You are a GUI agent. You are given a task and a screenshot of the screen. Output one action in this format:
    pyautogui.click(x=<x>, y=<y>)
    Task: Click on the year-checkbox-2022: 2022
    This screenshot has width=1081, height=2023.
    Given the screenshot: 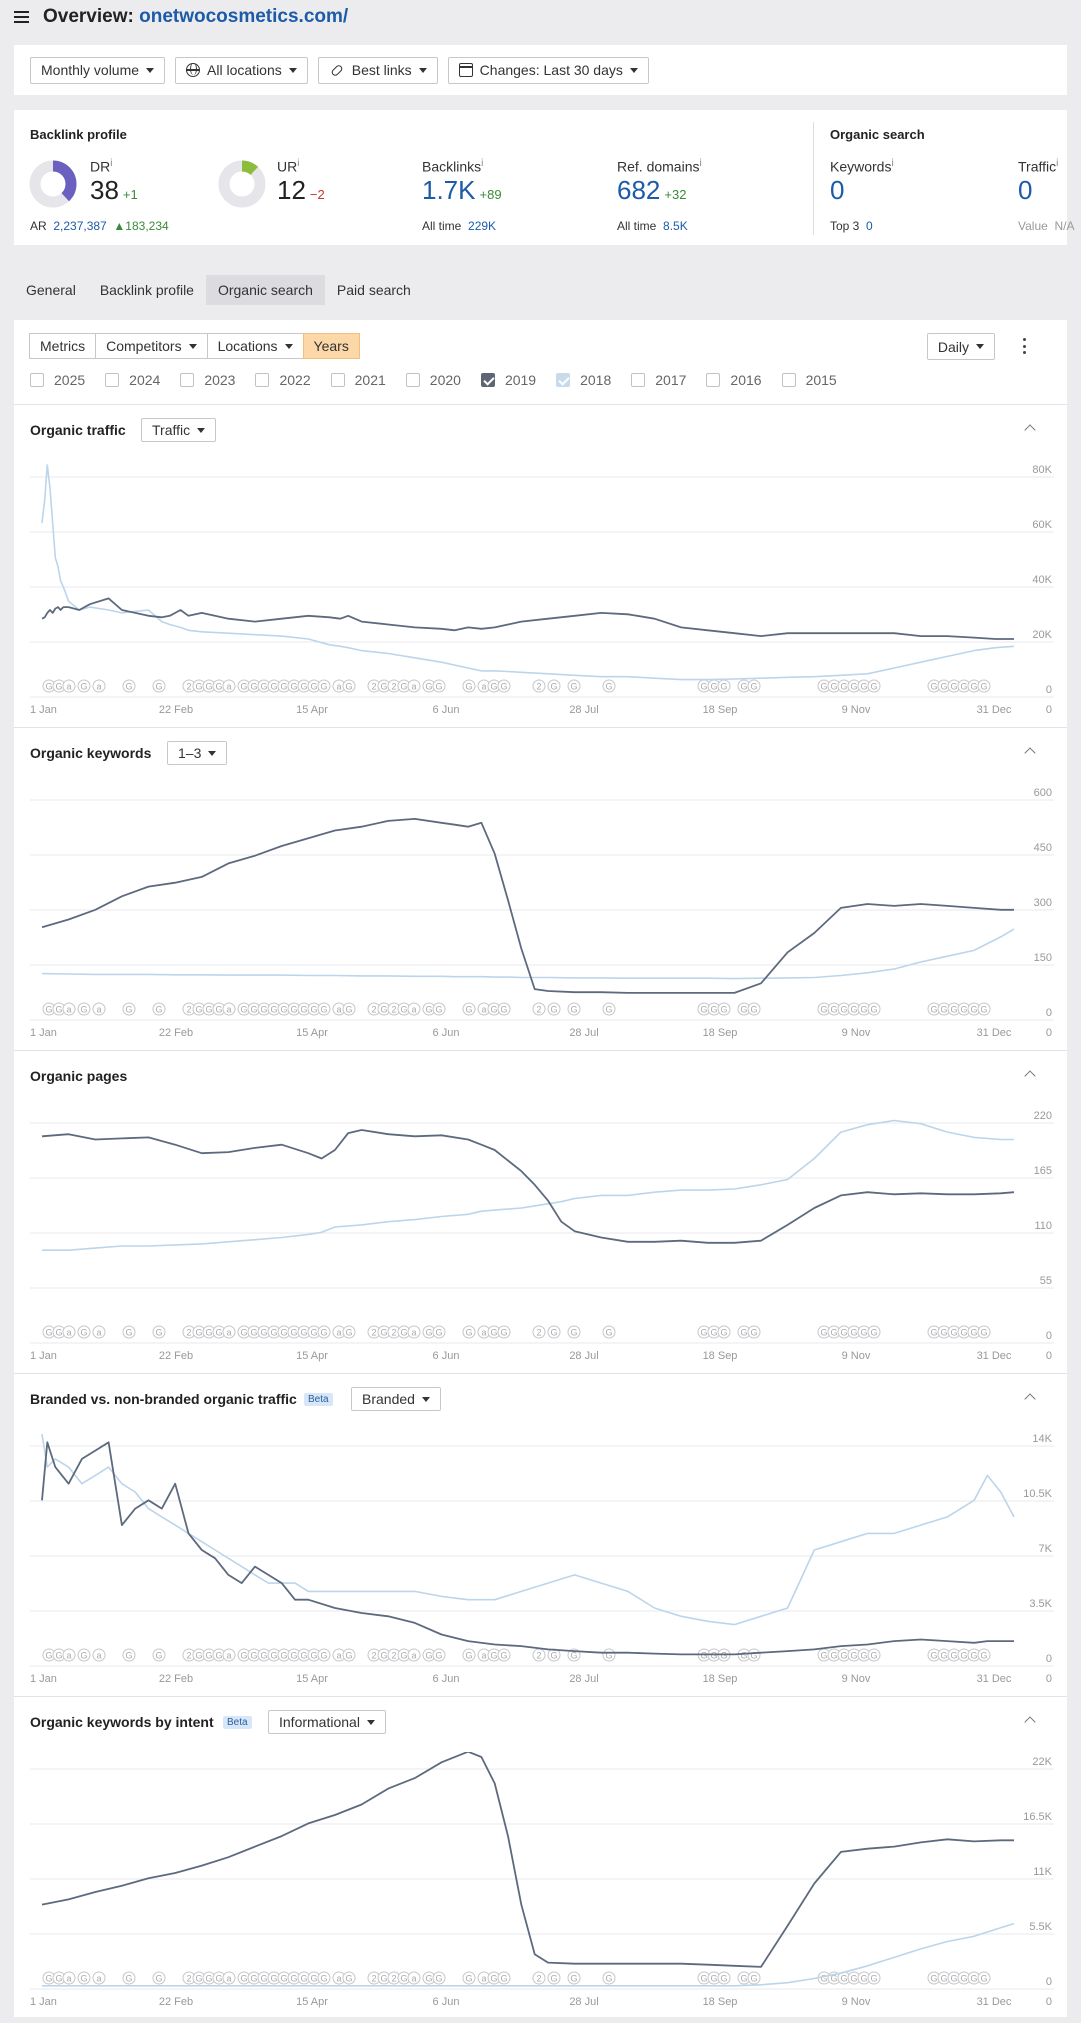 What is the action you would take?
    pyautogui.click(x=283, y=380)
    